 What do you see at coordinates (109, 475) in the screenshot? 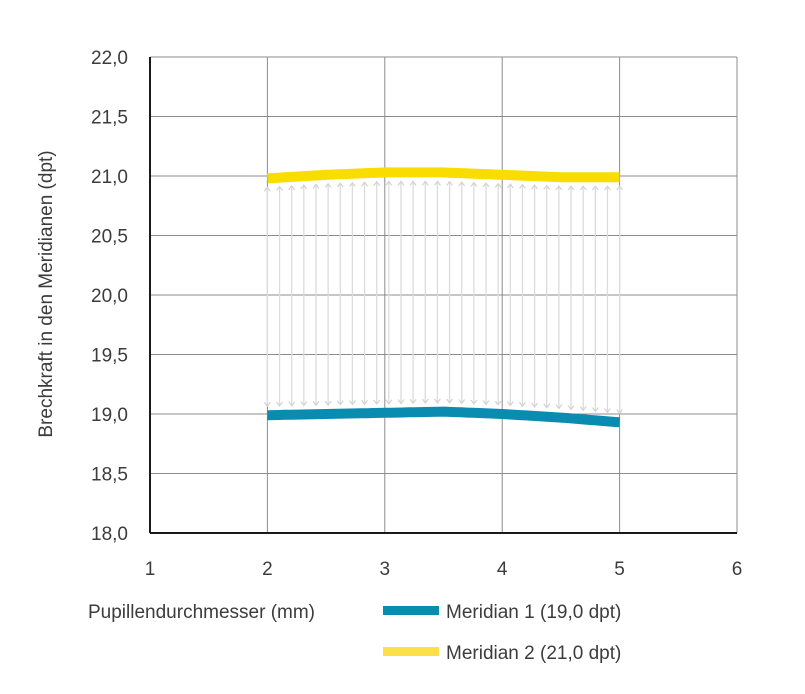
I see `y-tick-label: 18,5` at bounding box center [109, 475].